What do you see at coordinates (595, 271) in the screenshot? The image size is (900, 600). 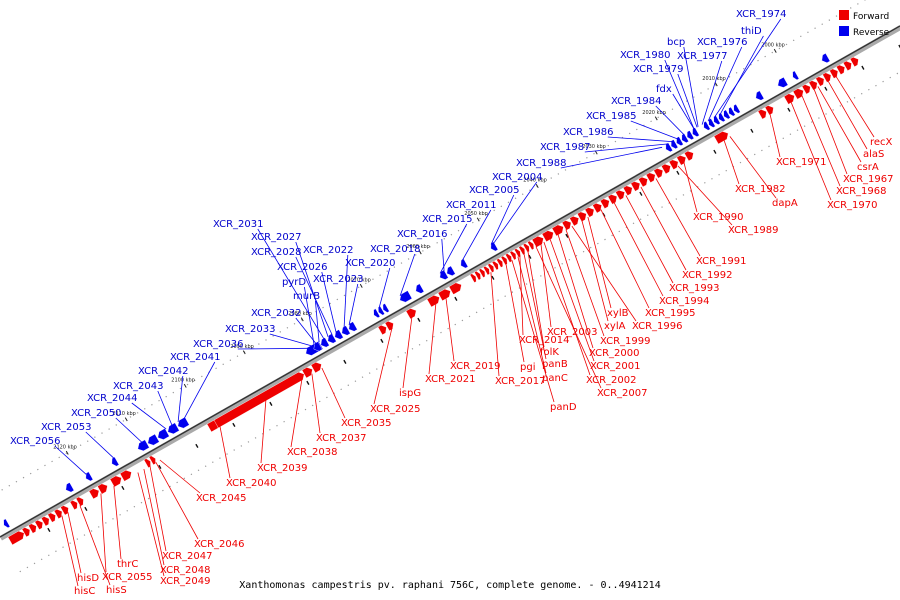 I see `leader-line-xyla` at bounding box center [595, 271].